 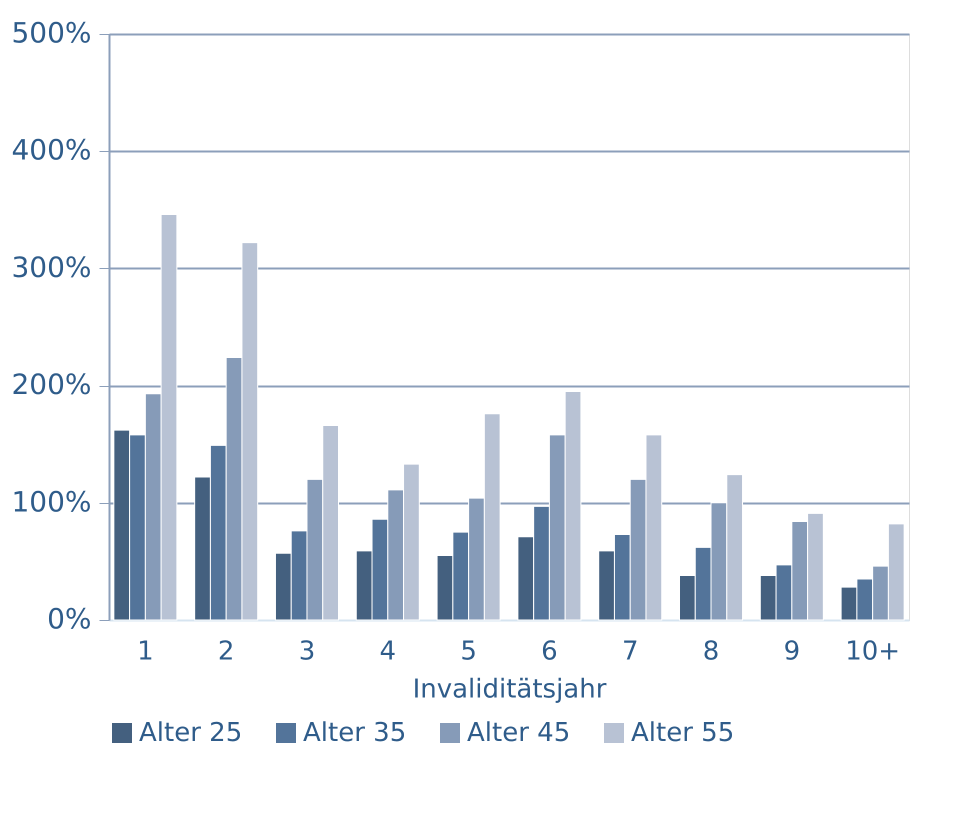 I want to click on y-tick-label: 0%, so click(x=69, y=619).